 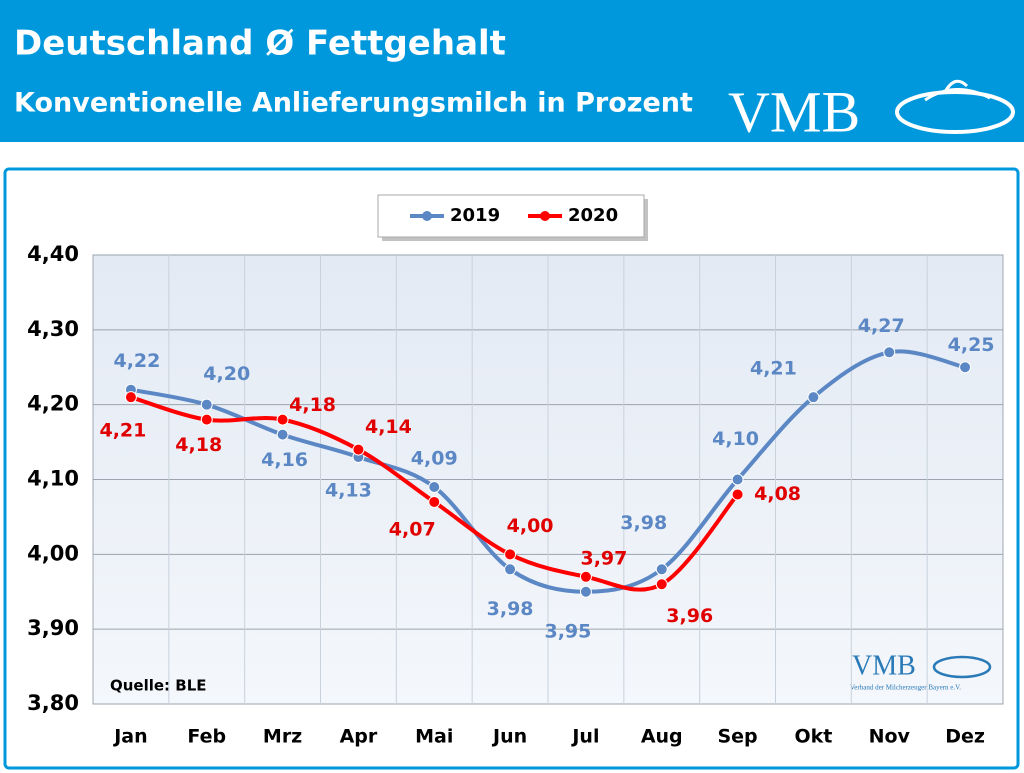 What do you see at coordinates (206, 737) in the screenshot?
I see `x-tick-label: Feb` at bounding box center [206, 737].